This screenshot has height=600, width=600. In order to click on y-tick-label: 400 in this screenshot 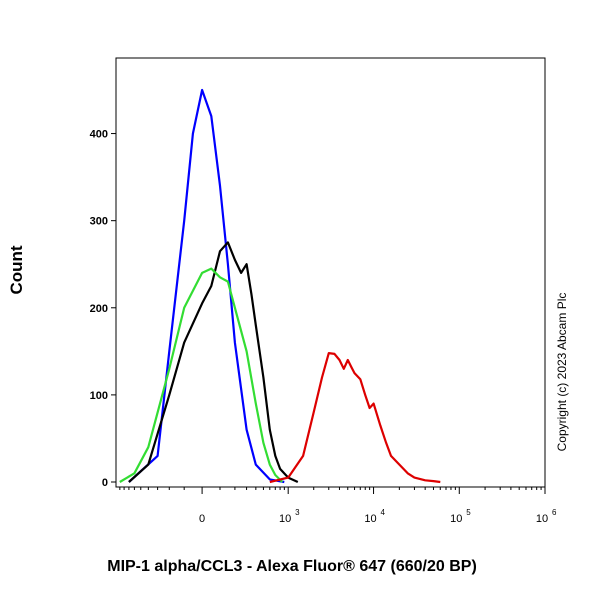, I will do `click(99, 135)`.